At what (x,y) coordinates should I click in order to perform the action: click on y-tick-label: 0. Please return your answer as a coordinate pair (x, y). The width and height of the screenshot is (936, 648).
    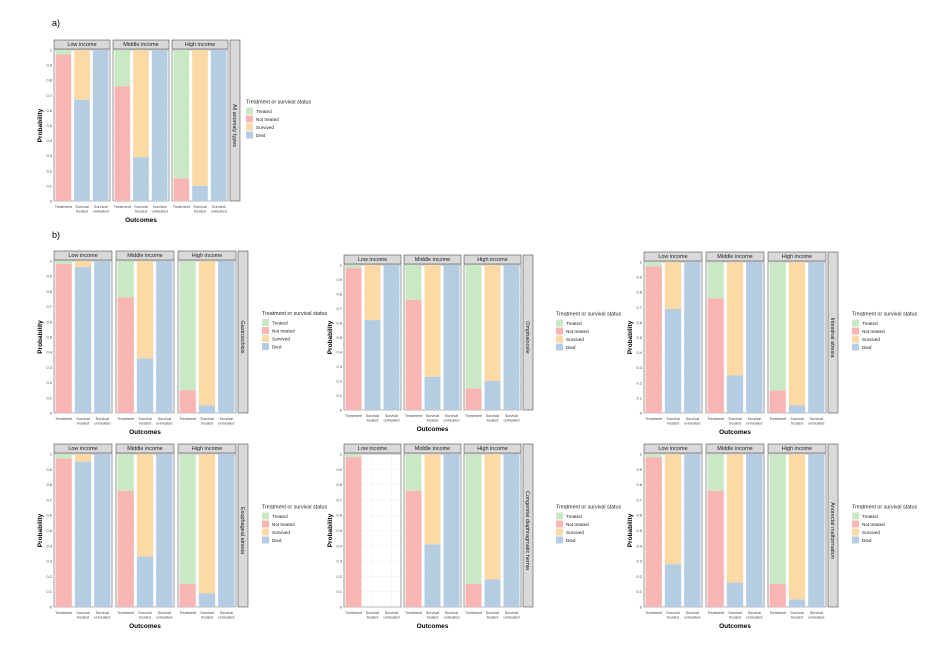
    Looking at the image, I should click on (341, 607).